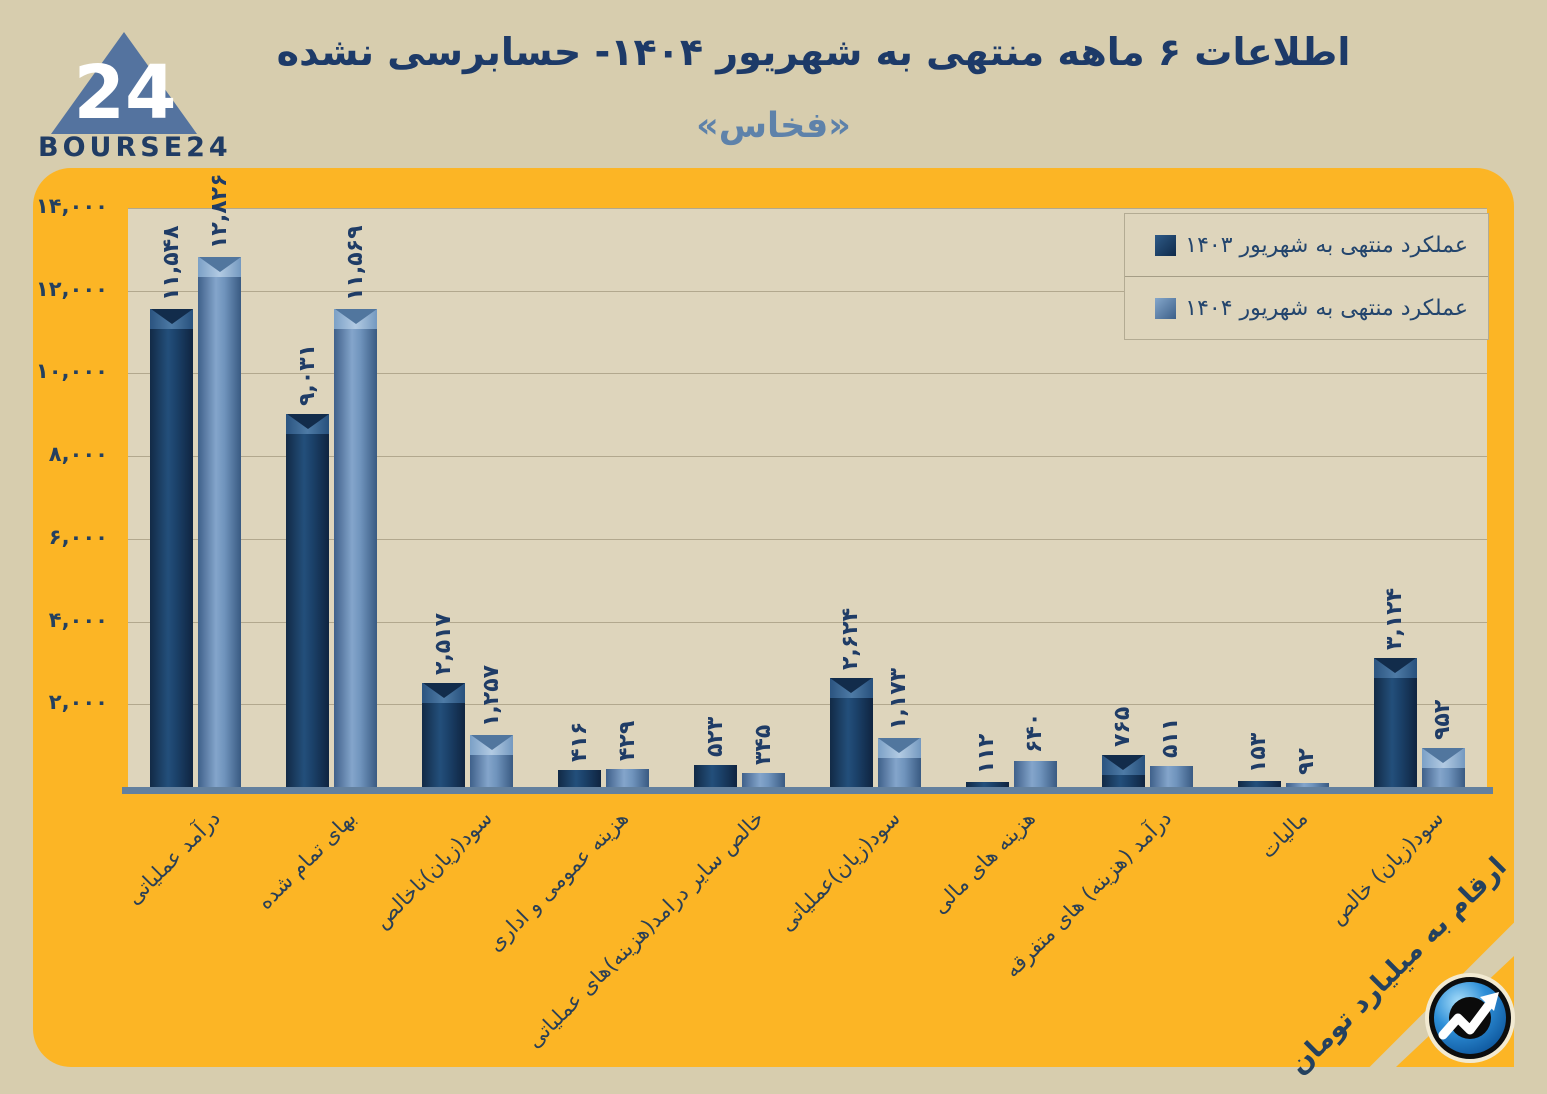 The image size is (1547, 1094). What do you see at coordinates (1307, 761) in the screenshot?
I see `bar-value-label: ۹۲` at bounding box center [1307, 761].